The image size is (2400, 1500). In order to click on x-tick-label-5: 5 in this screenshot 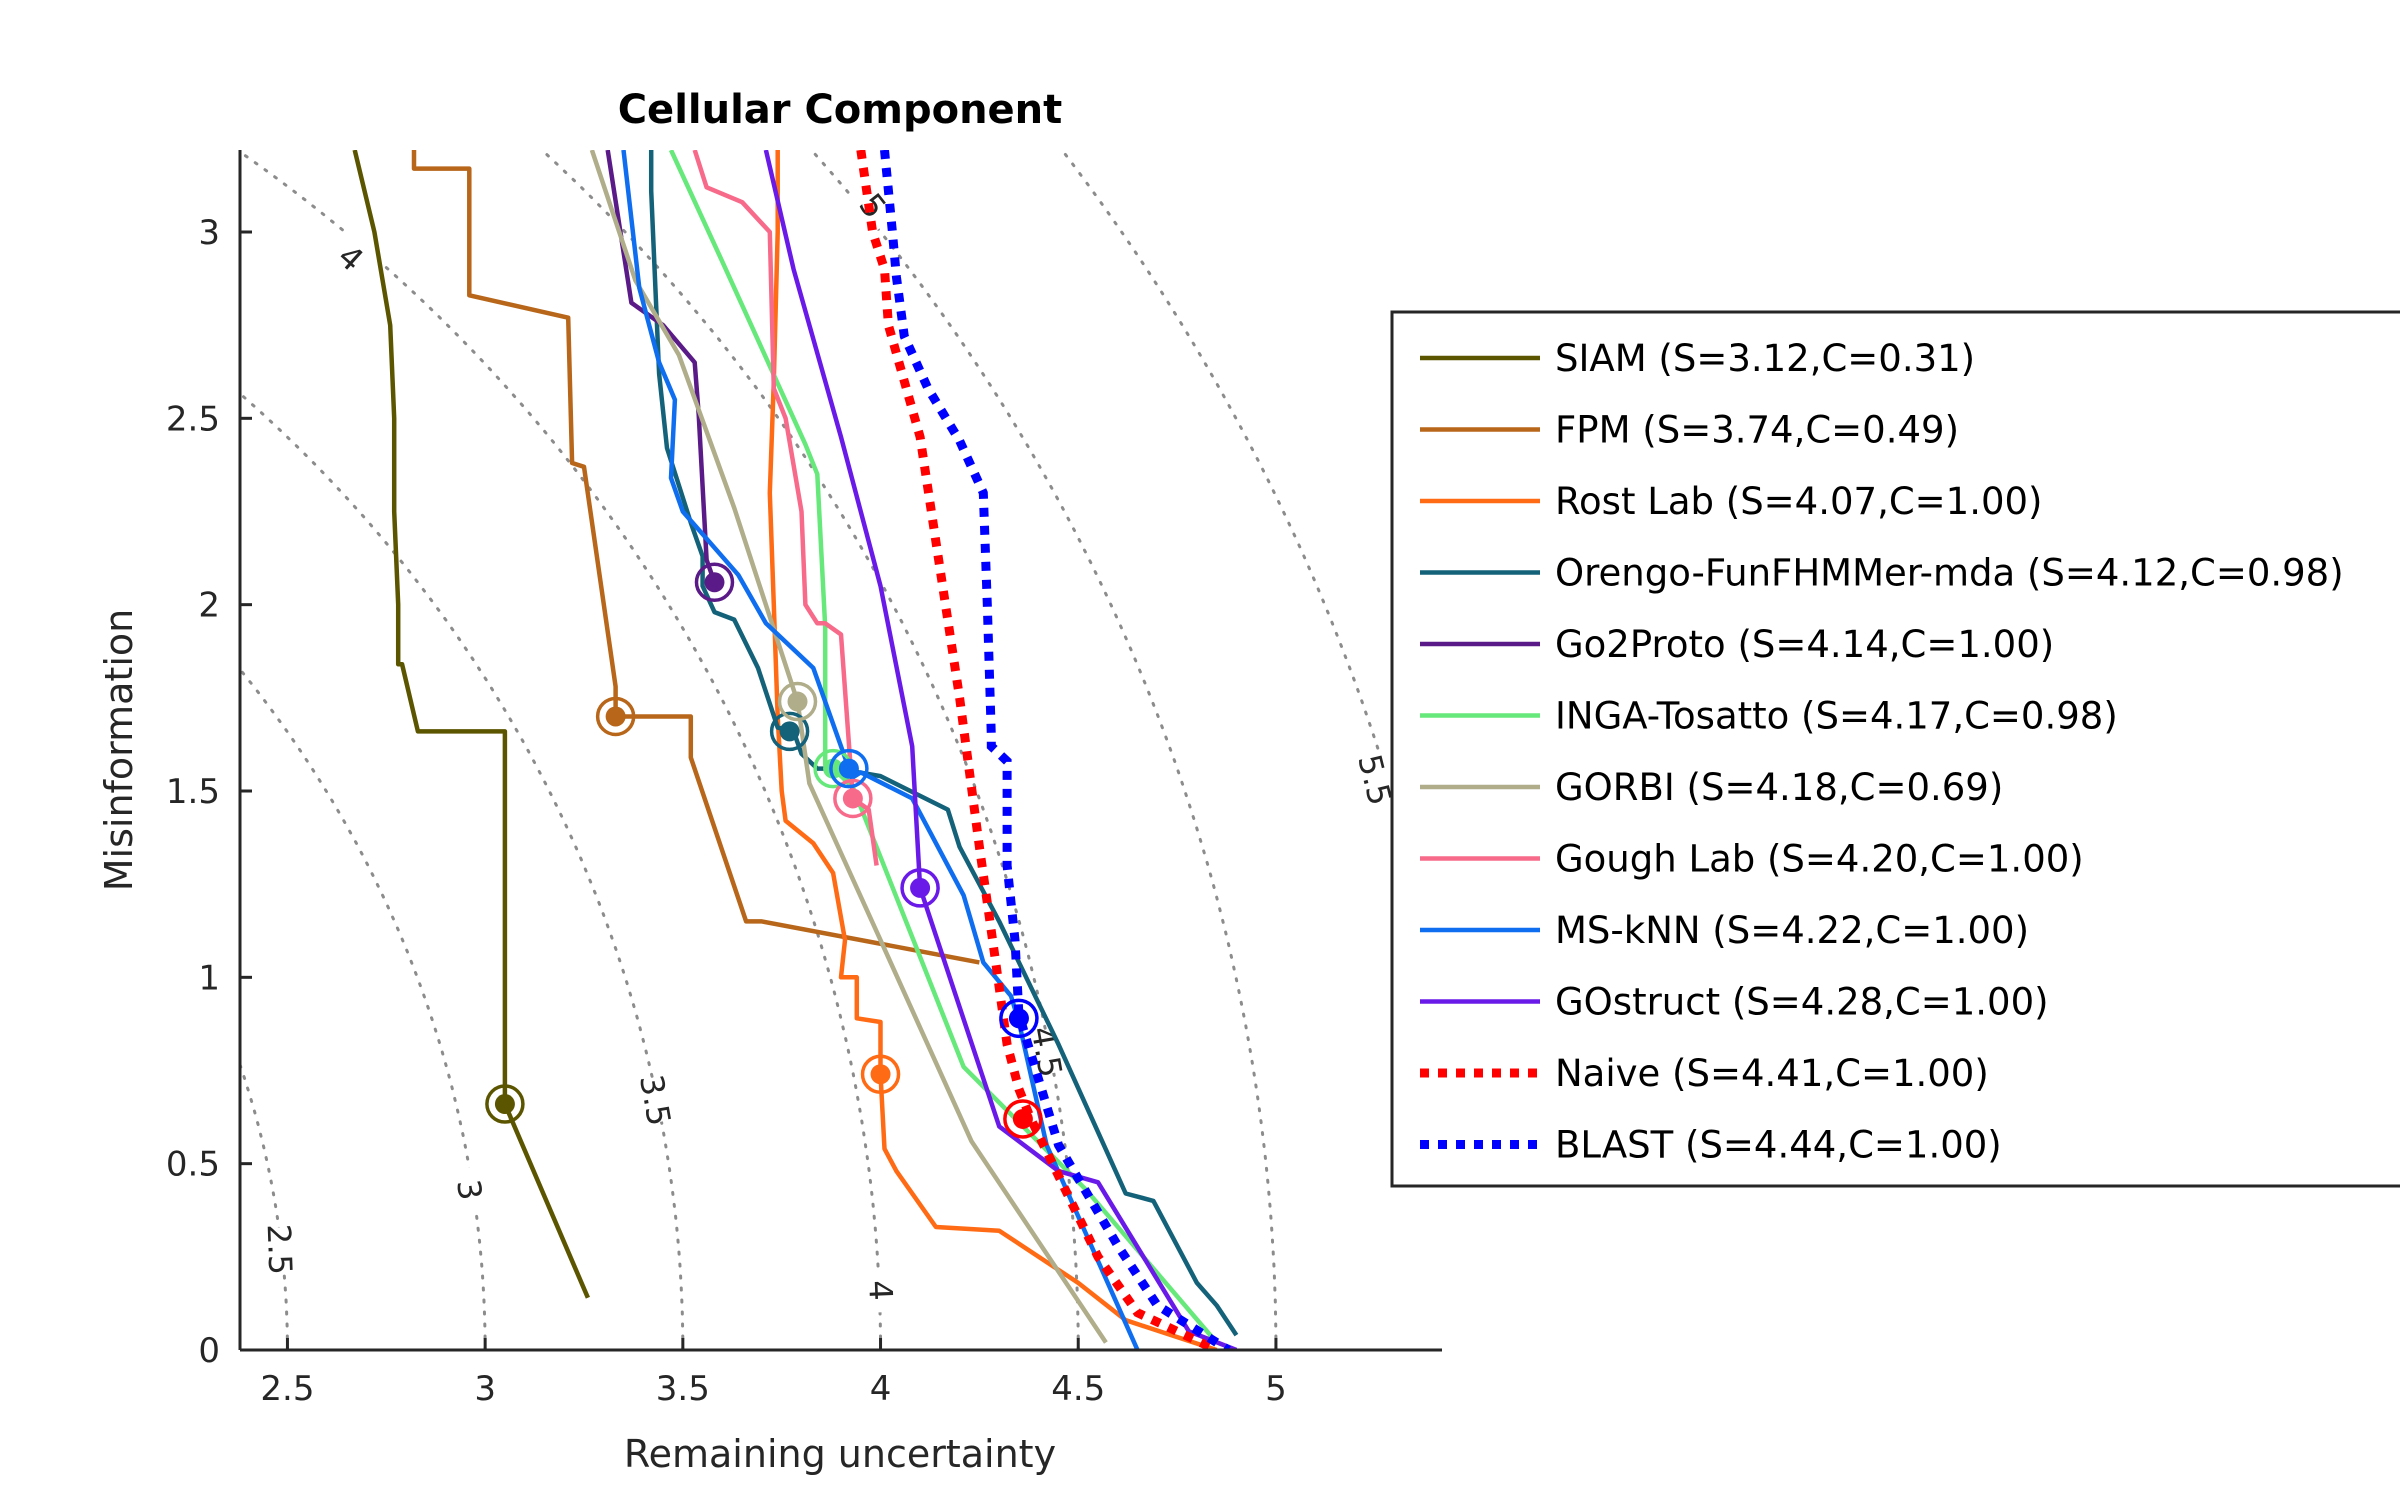, I will do `click(1276, 1389)`.